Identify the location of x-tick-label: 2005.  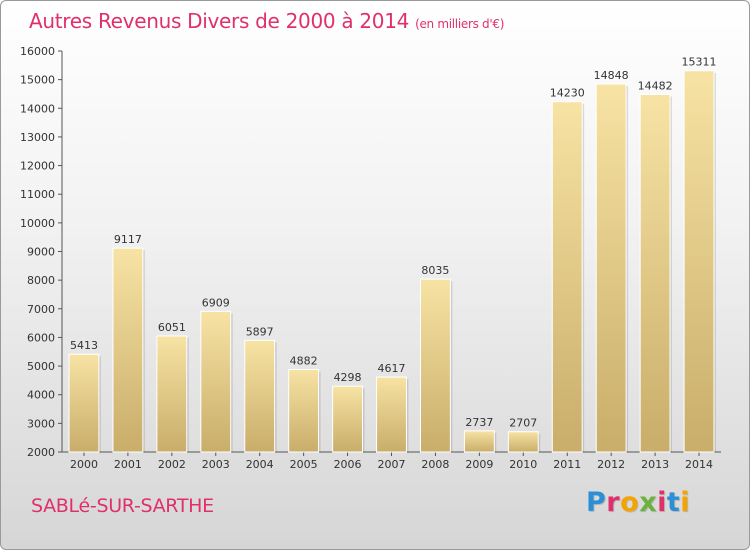
(304, 464).